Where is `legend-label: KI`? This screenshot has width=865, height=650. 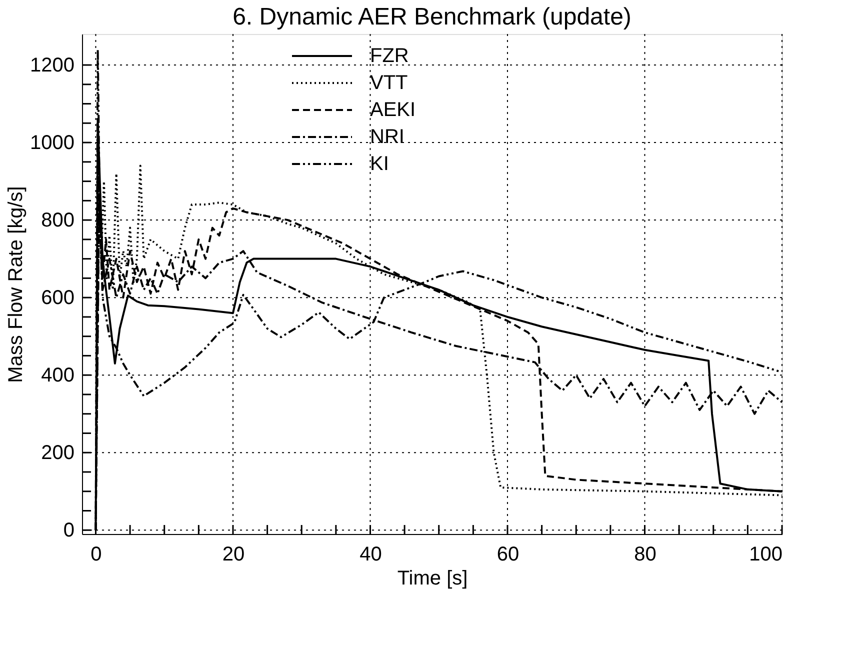 legend-label: KI is located at coordinates (379, 164).